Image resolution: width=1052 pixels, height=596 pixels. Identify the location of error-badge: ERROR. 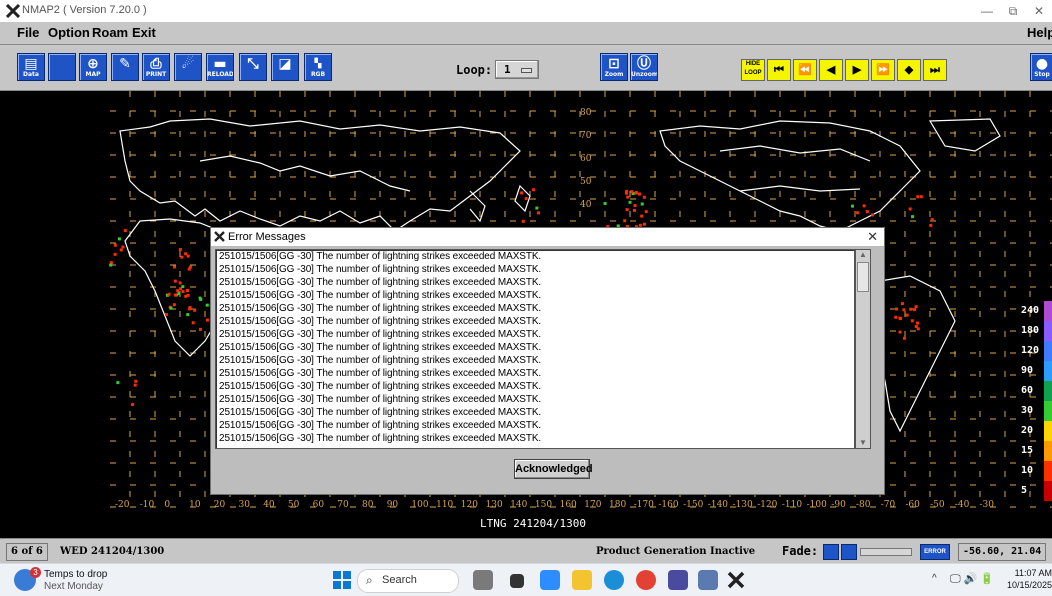
(935, 552).